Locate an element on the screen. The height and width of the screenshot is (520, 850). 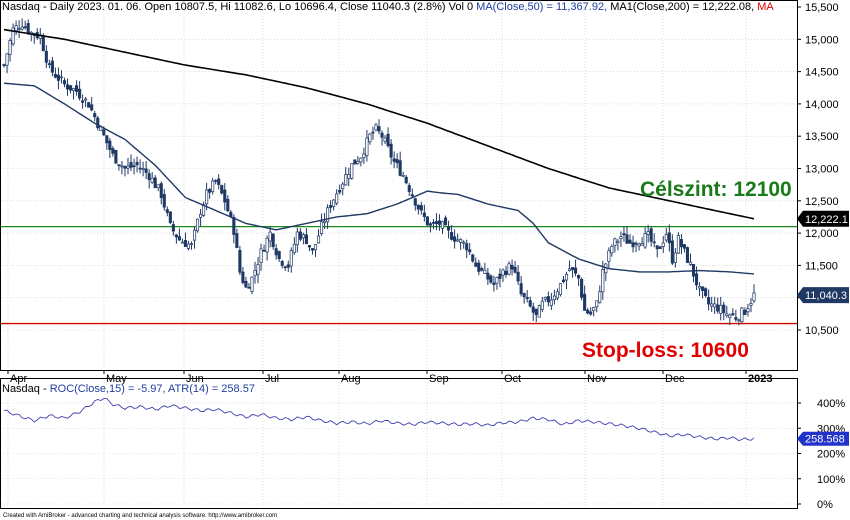
stop-loss-annotation: Stop-loss: 10600 is located at coordinates (665, 350).